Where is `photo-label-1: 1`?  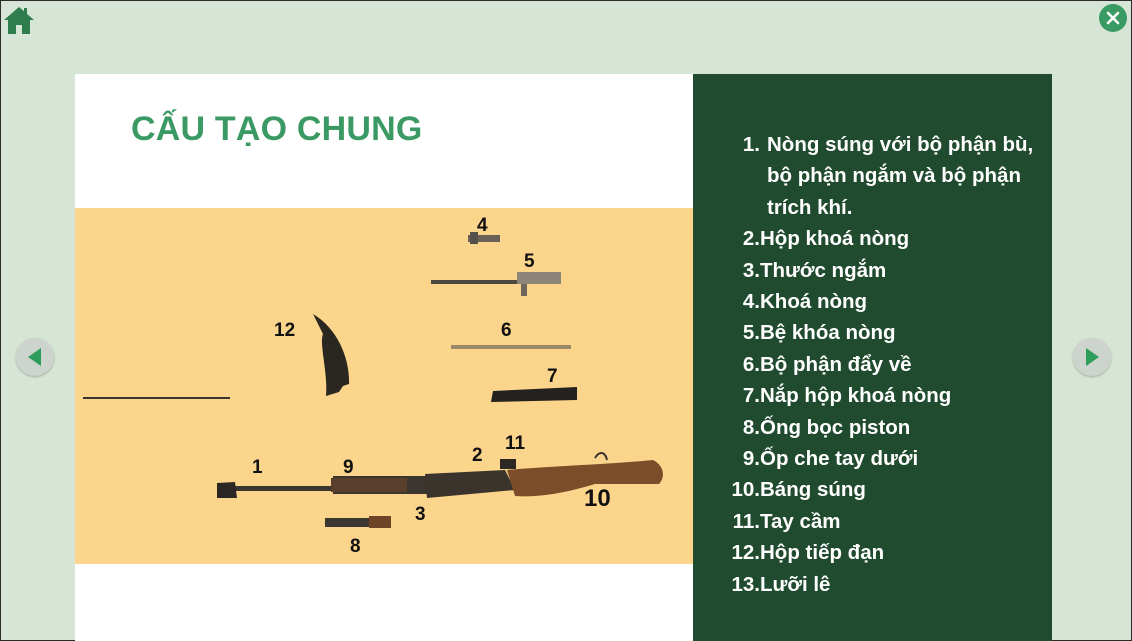
photo-label-1: 1 is located at coordinates (257, 467).